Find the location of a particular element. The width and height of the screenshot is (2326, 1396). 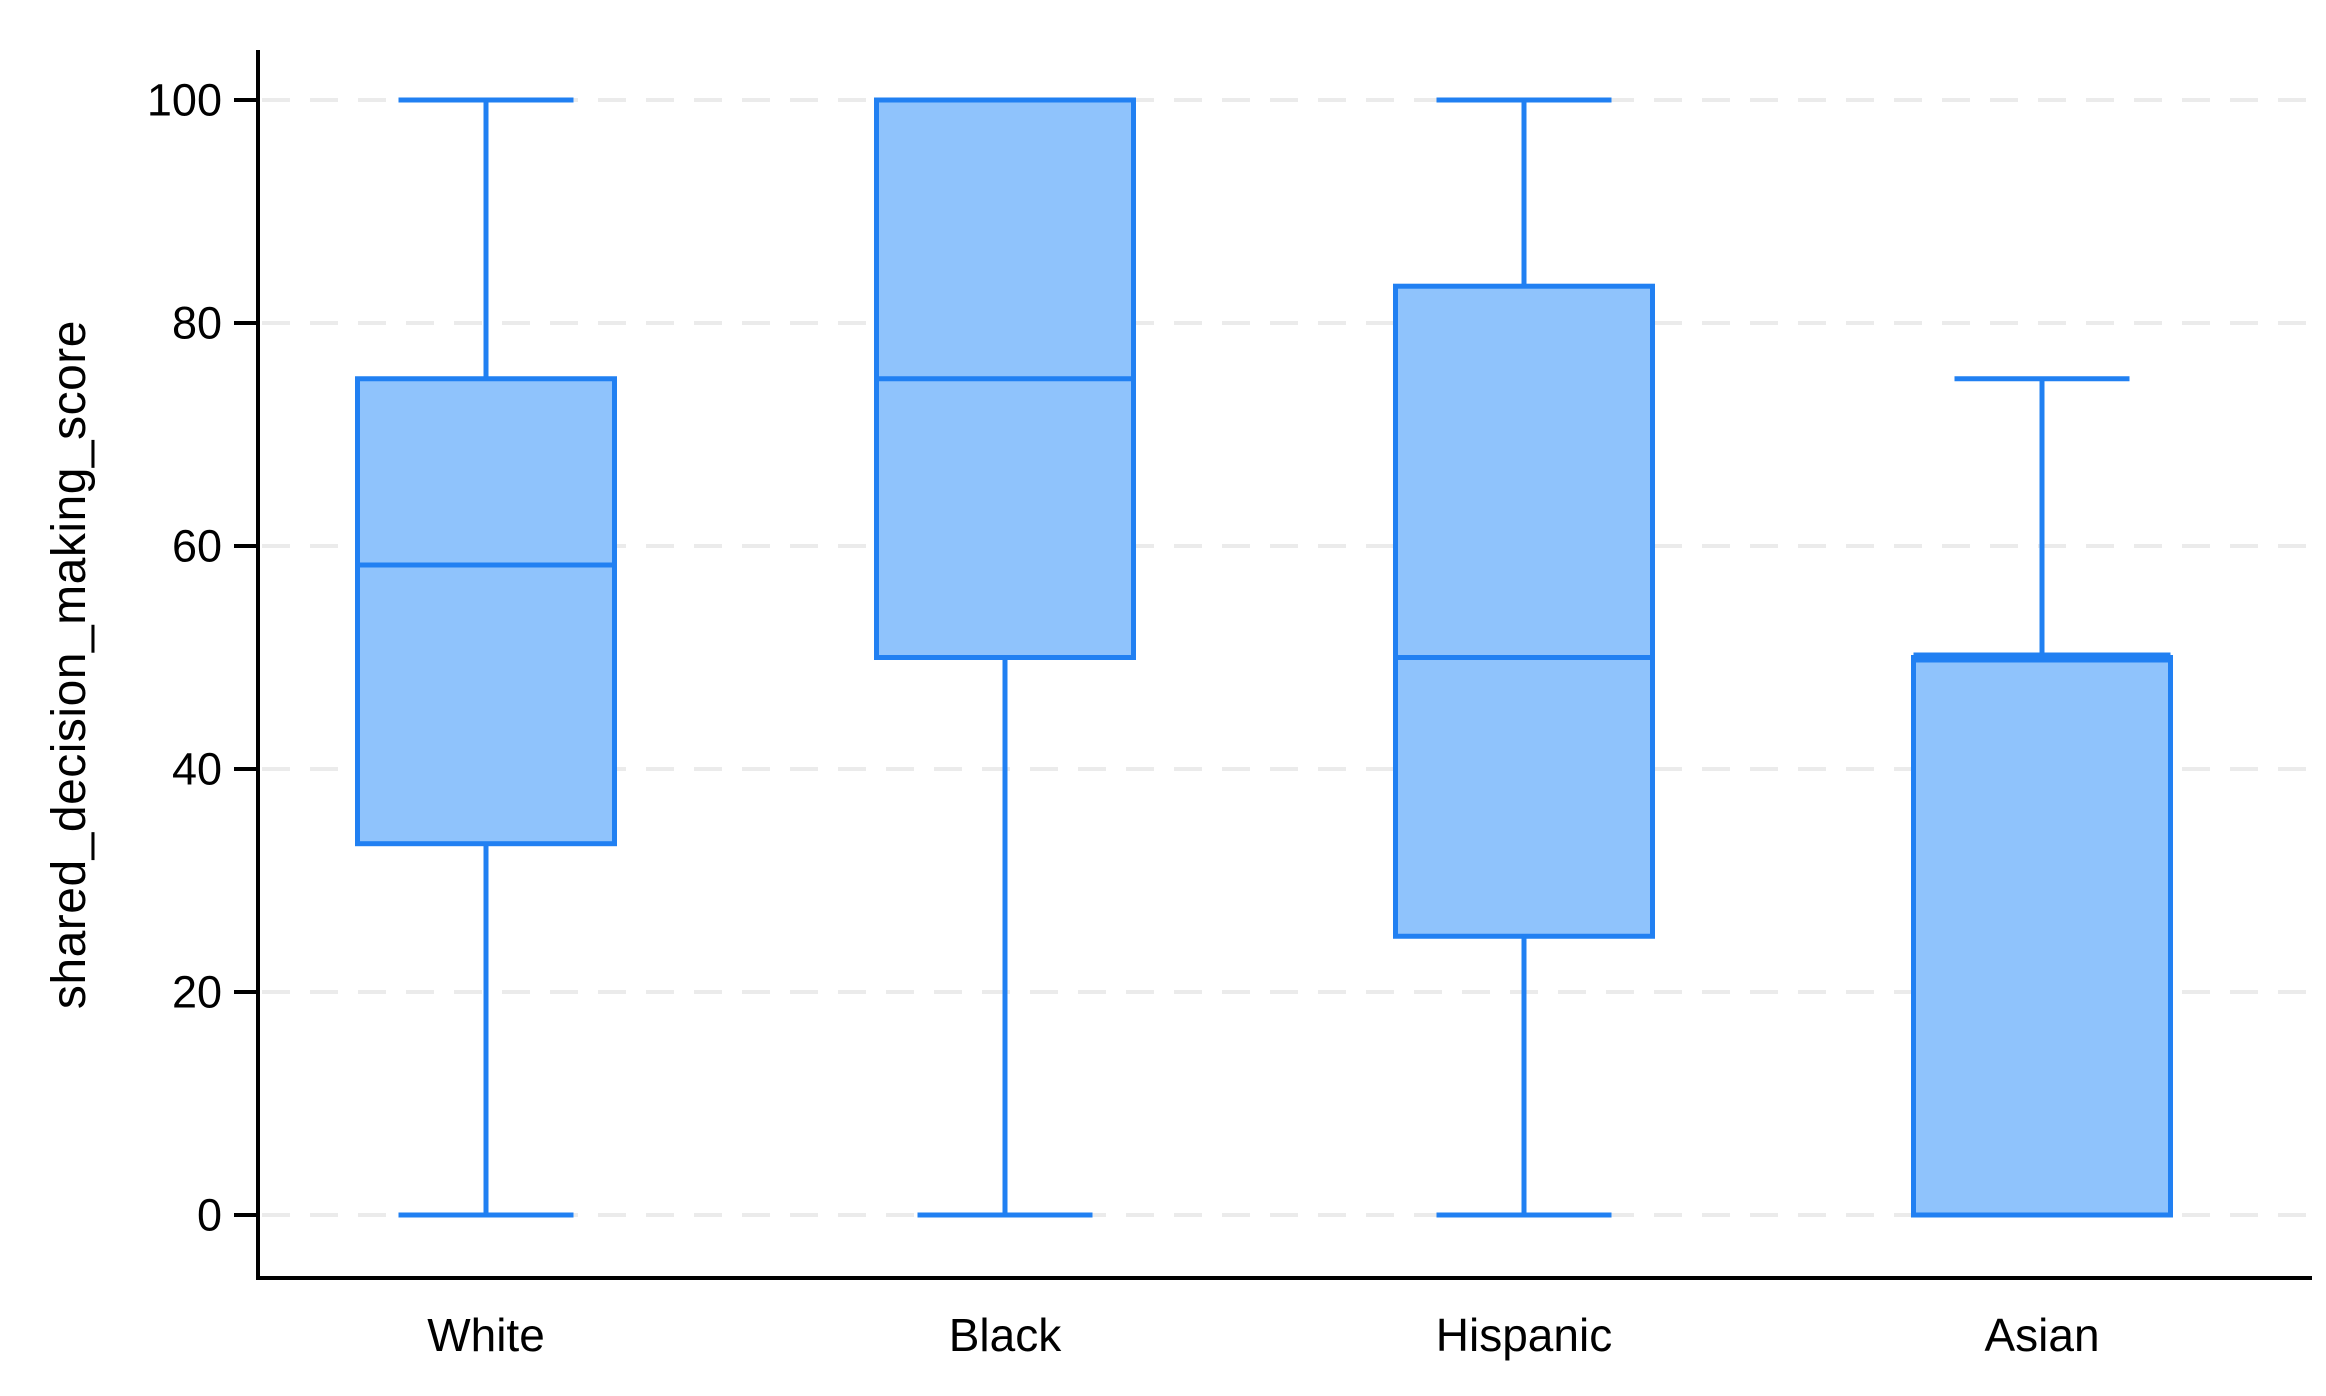

box-hispanic is located at coordinates (1524, 611).